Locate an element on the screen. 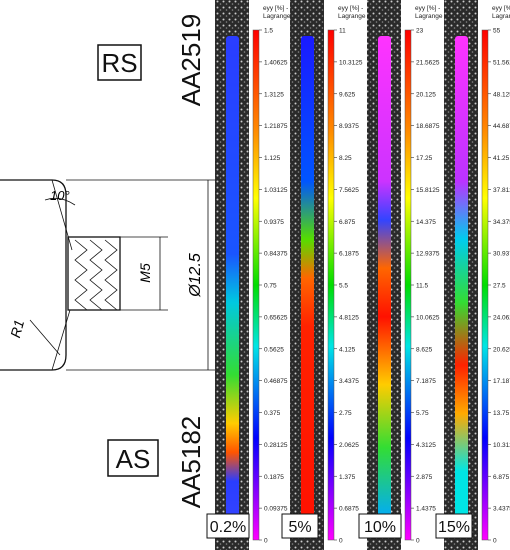 The width and height of the screenshot is (510, 550). colorbar-tick-label: 11.5 is located at coordinates (422, 286).